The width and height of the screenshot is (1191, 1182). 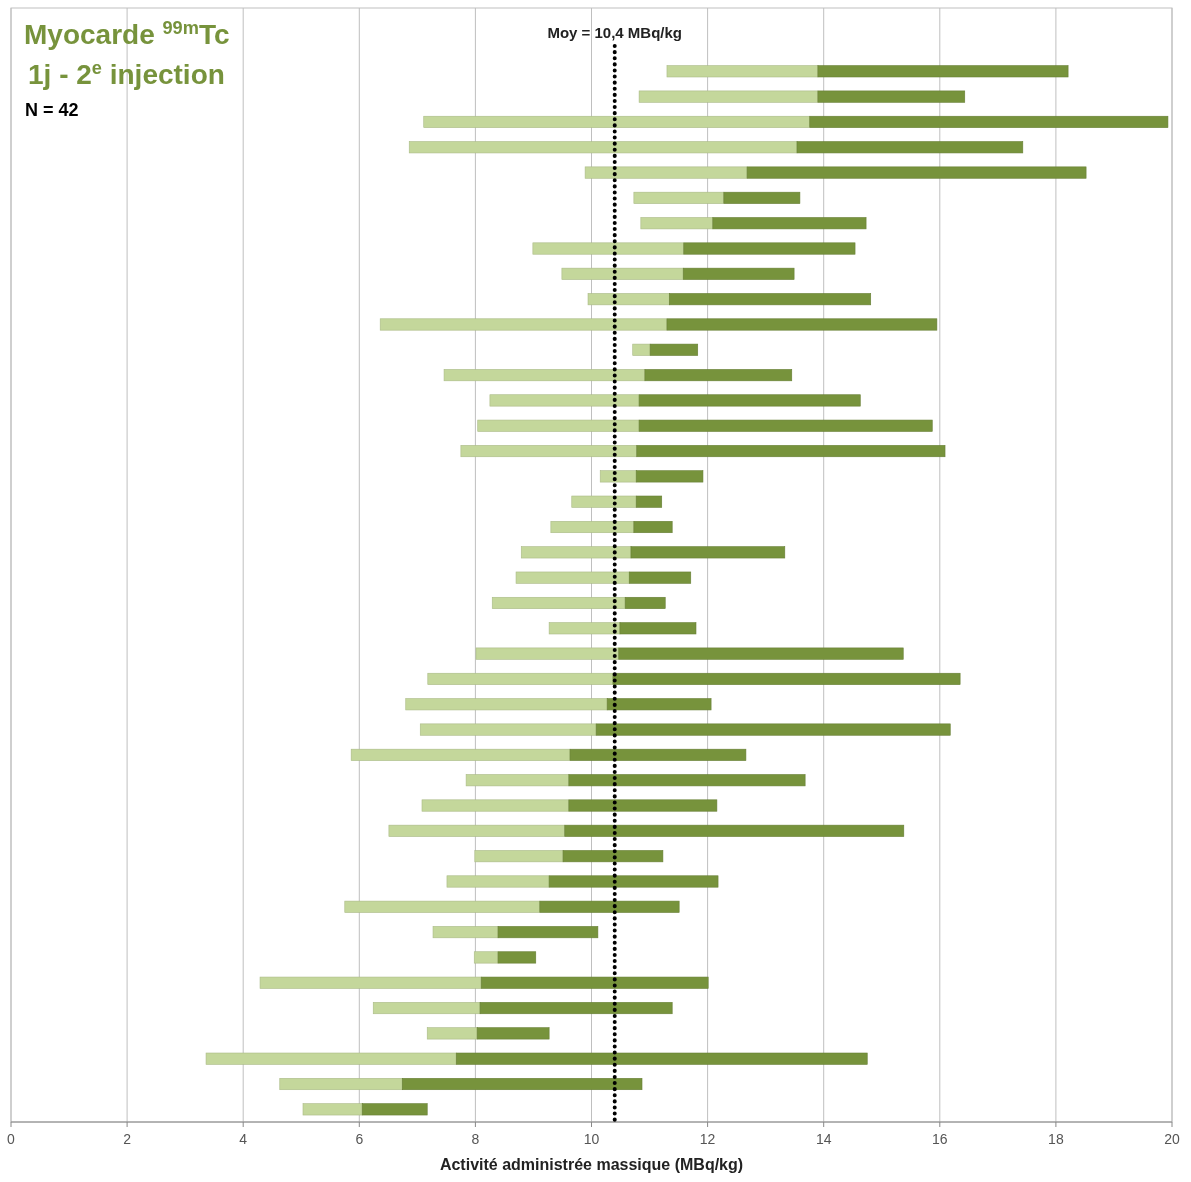 What do you see at coordinates (707, 1139) in the screenshot?
I see `x-tick-label: 12` at bounding box center [707, 1139].